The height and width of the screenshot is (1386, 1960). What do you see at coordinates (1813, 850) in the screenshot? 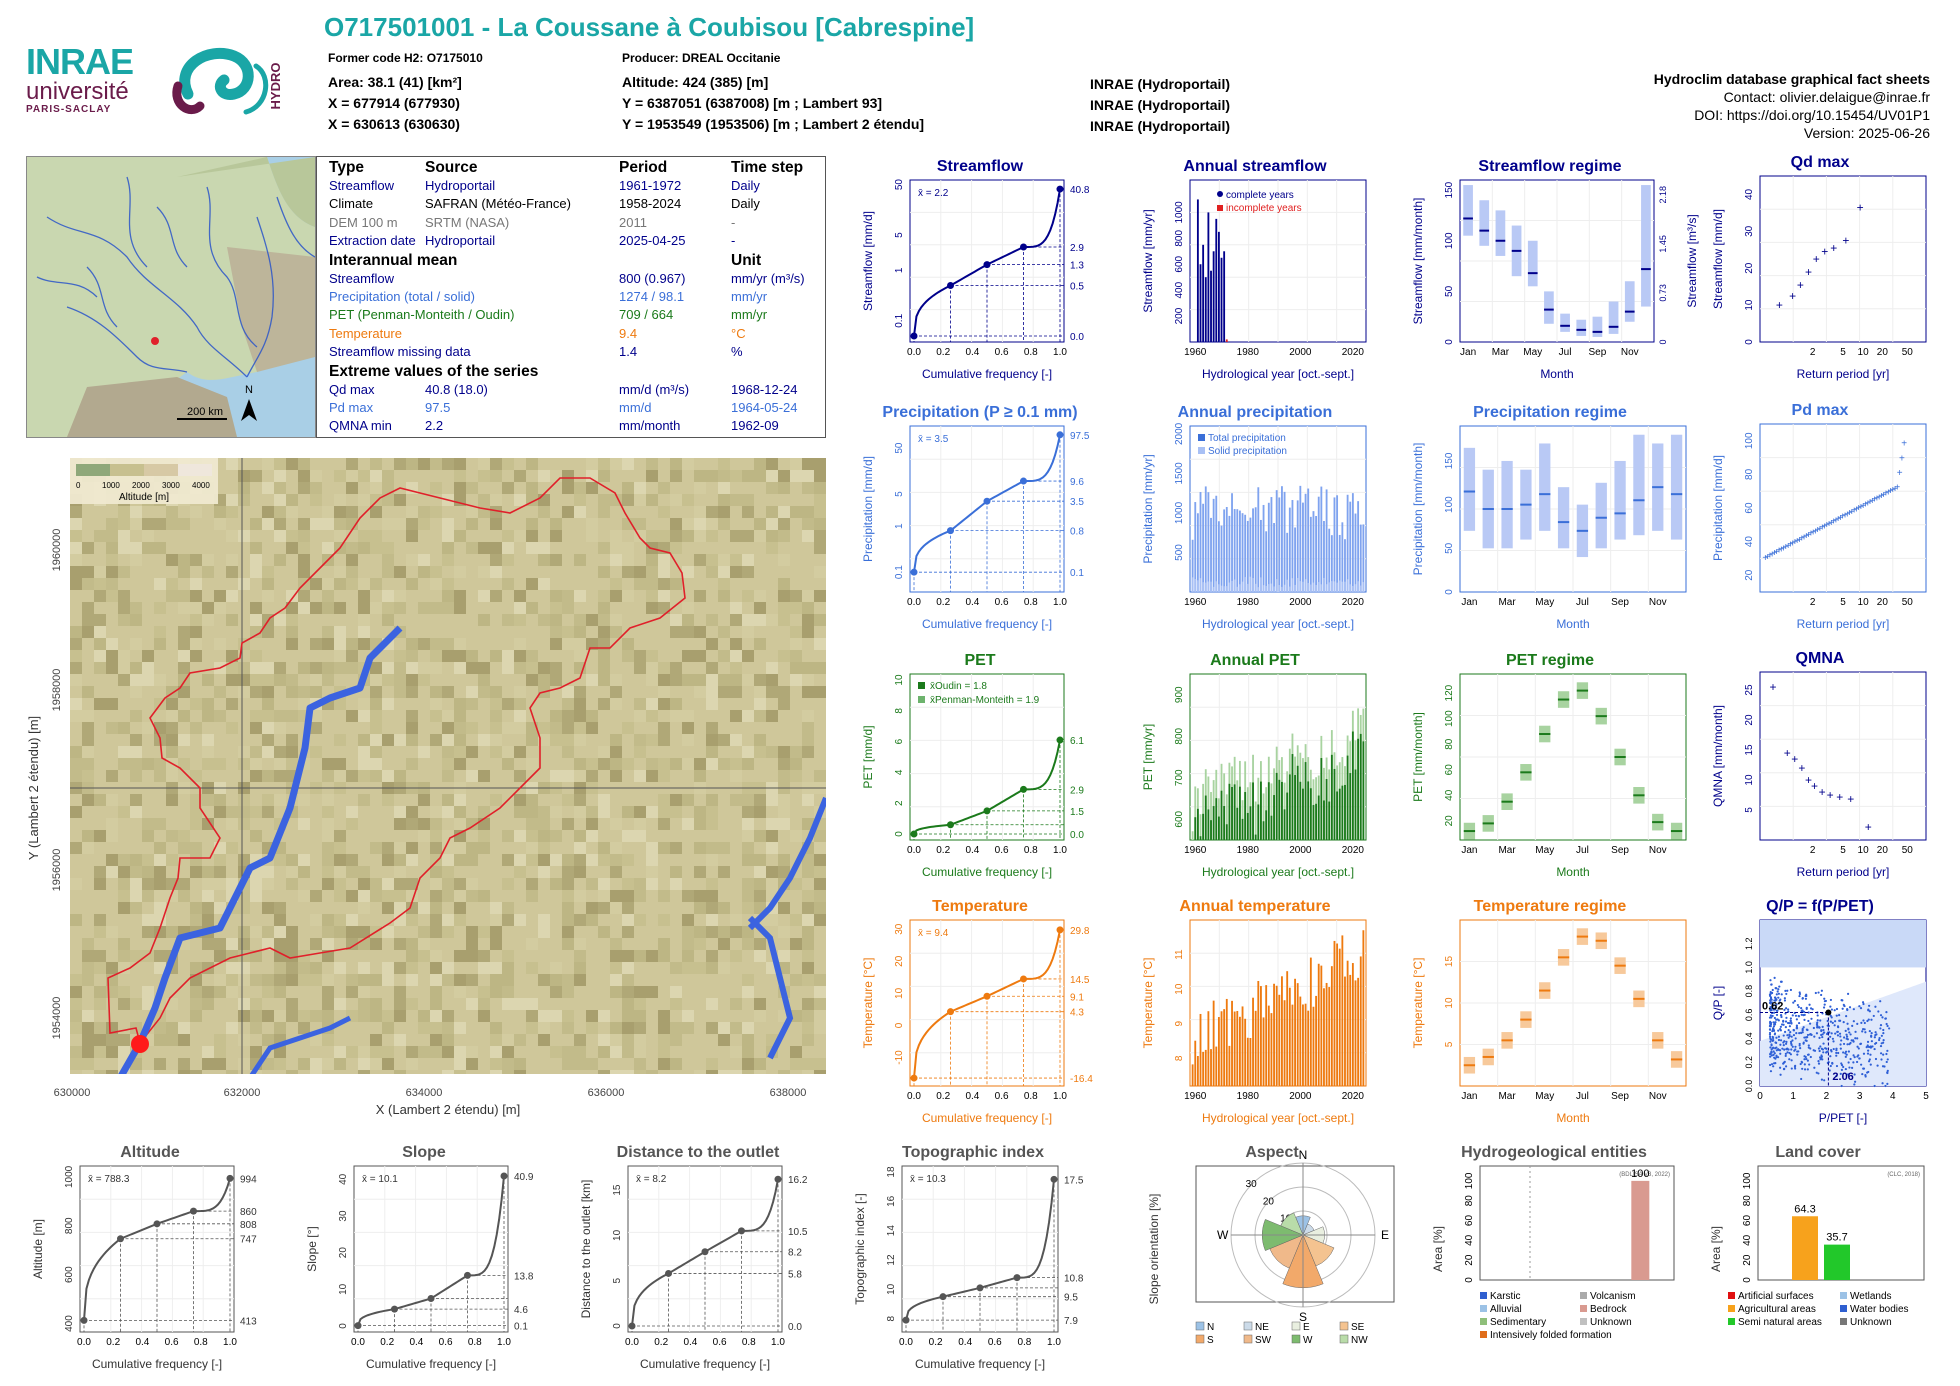
I see `x-tick-label: 2` at bounding box center [1813, 850].